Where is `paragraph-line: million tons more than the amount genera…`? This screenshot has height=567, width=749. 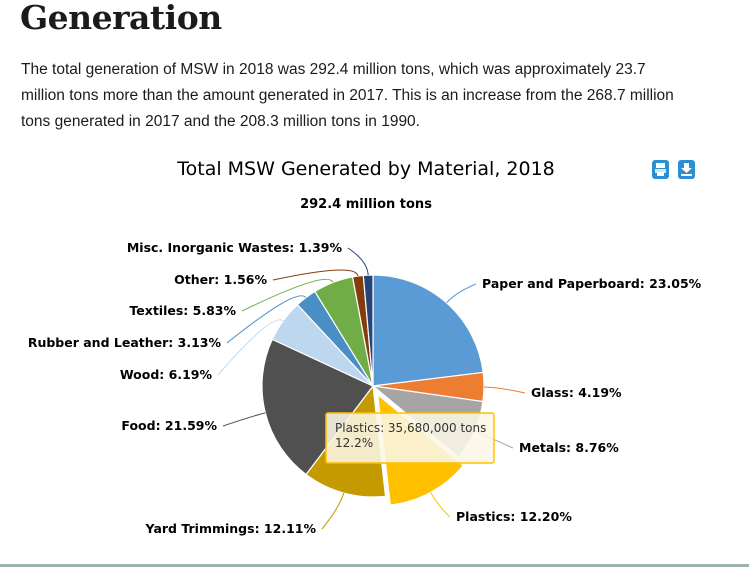 paragraph-line: million tons more than the amount genera… is located at coordinates (347, 95).